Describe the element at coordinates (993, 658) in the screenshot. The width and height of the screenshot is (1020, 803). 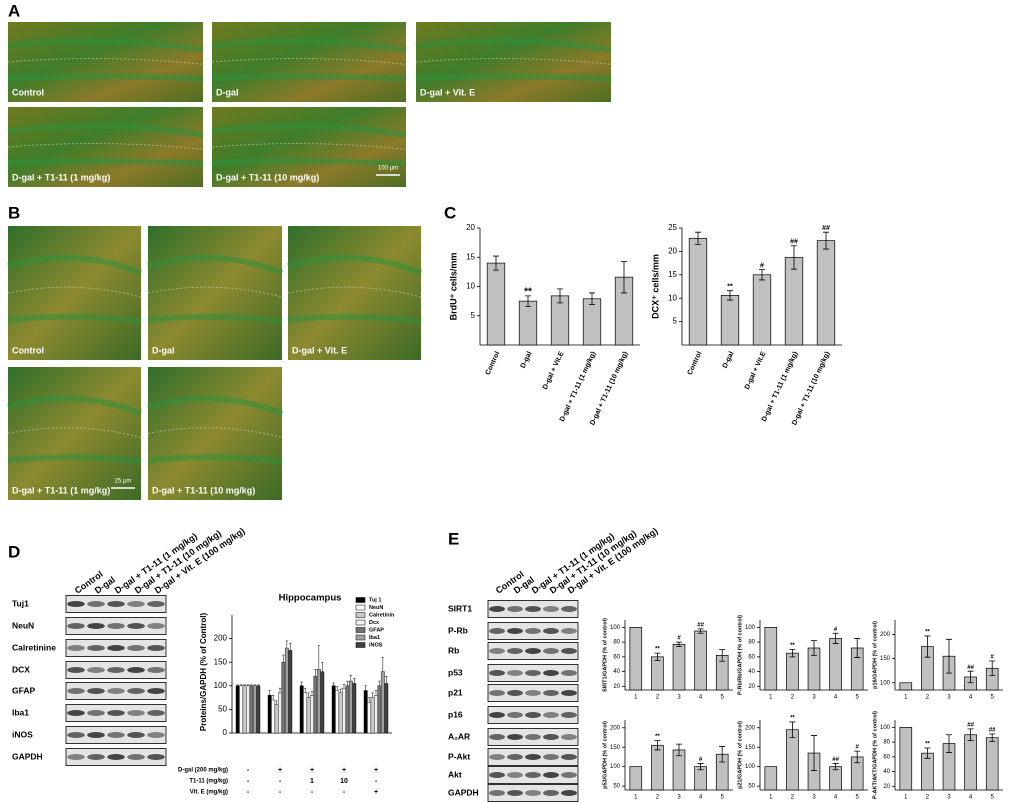
I see `significance: #` at that location.